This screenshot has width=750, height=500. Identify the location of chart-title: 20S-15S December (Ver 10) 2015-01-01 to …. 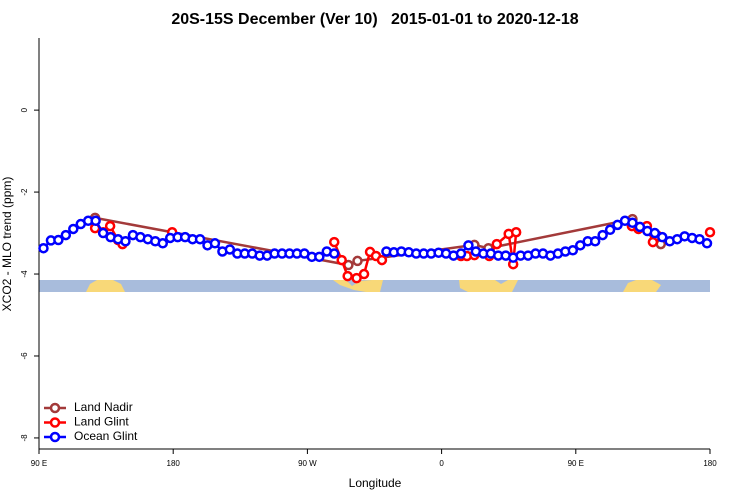
(374, 19).